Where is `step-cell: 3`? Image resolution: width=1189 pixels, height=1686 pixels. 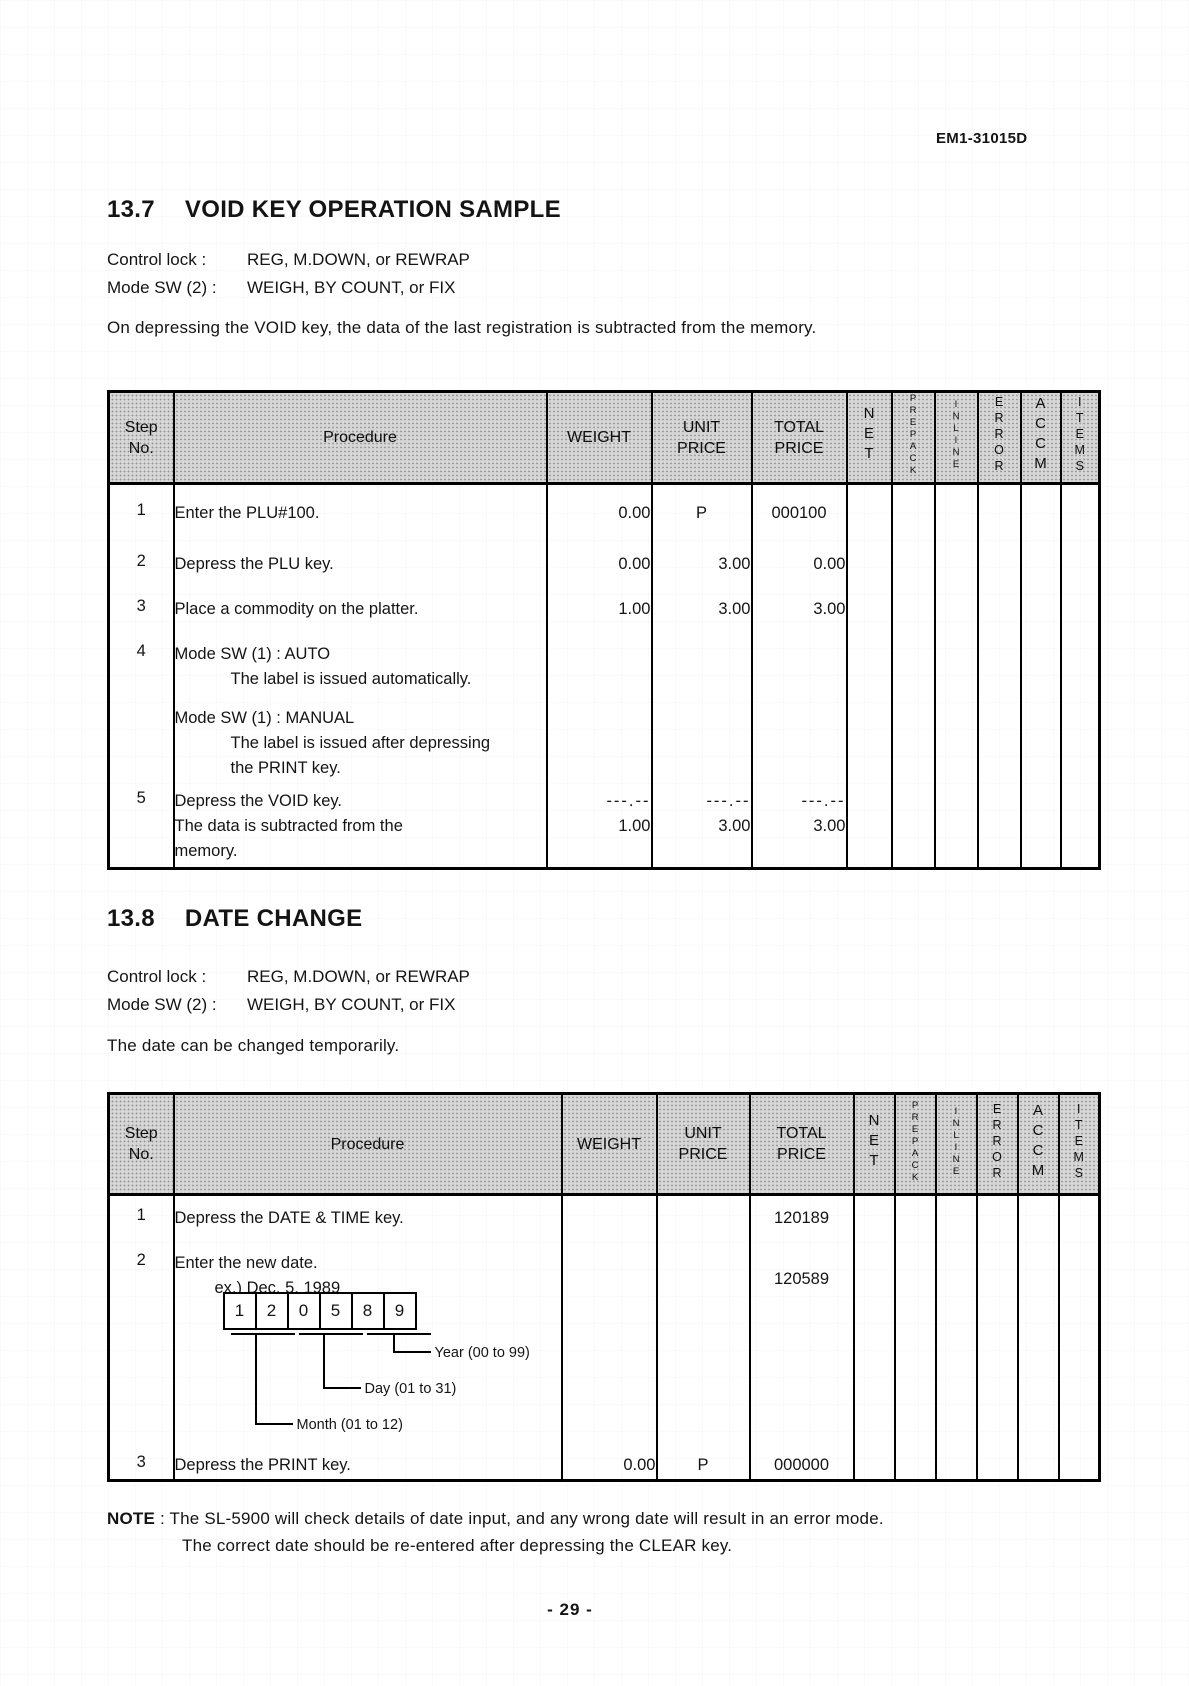 step-cell: 3 is located at coordinates (141, 607).